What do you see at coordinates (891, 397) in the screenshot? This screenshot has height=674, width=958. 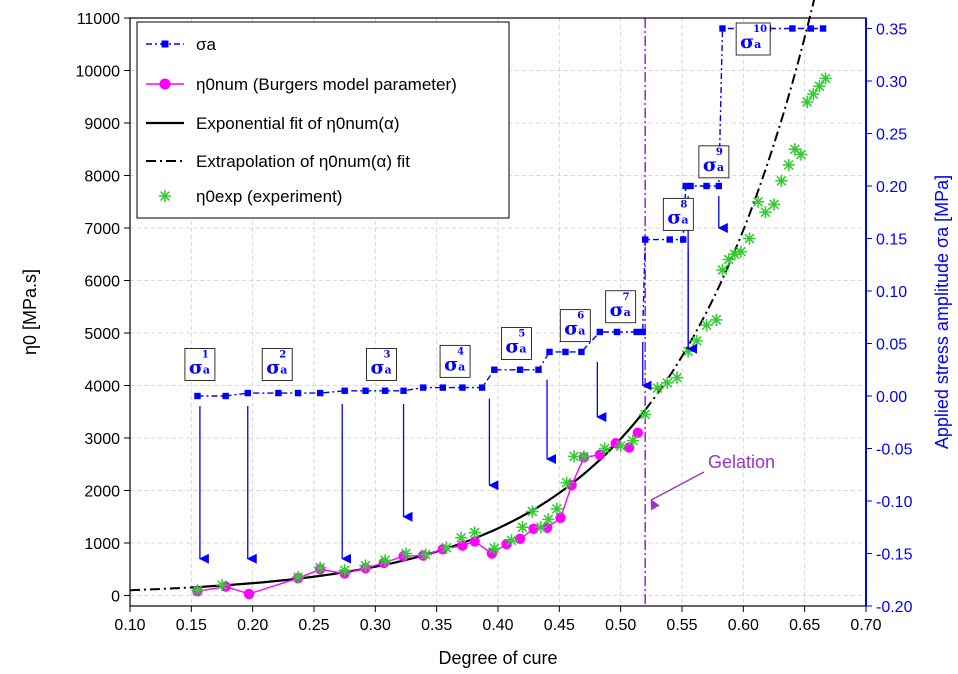 I see `y2-tick-label: 0.00` at bounding box center [891, 397].